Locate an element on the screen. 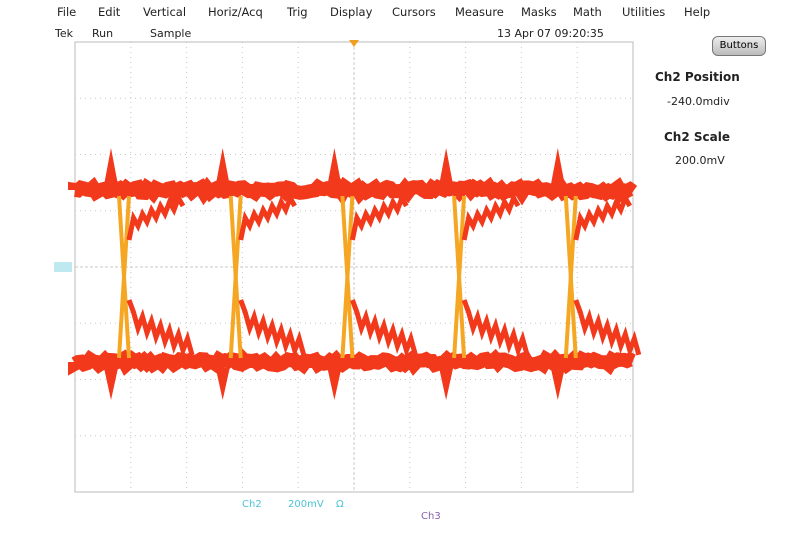 The height and width of the screenshot is (539, 798). menu-item: Vertical is located at coordinates (165, 12).